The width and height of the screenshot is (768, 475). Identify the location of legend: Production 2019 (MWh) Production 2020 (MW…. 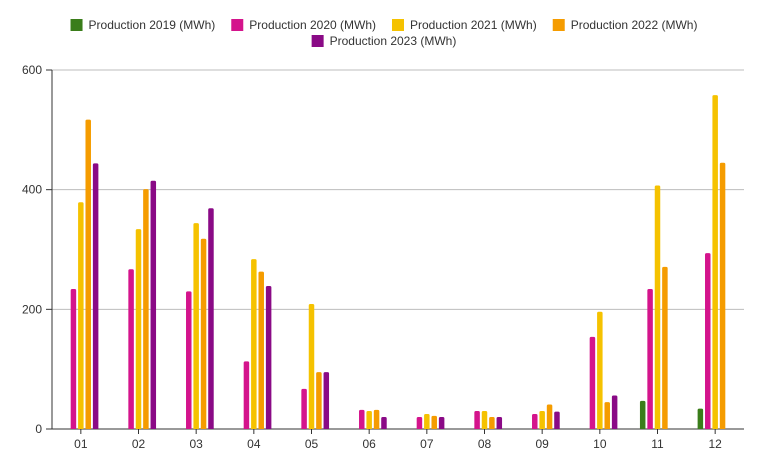
(384, 33).